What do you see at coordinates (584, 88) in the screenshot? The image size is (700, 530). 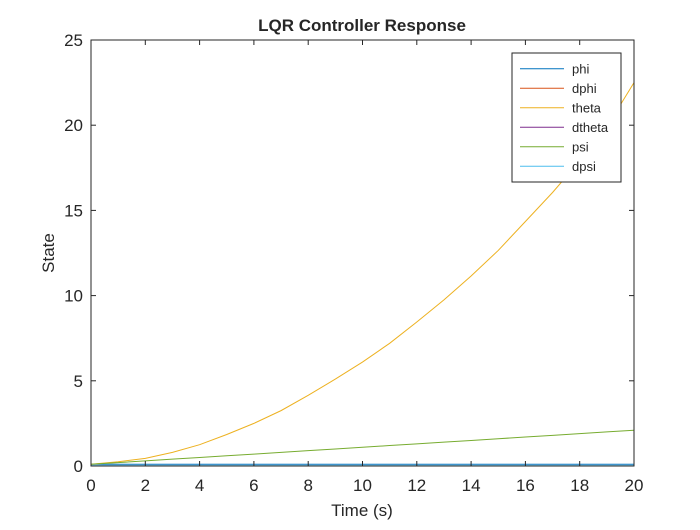 I see `legend-label-dphi: dphi` at bounding box center [584, 88].